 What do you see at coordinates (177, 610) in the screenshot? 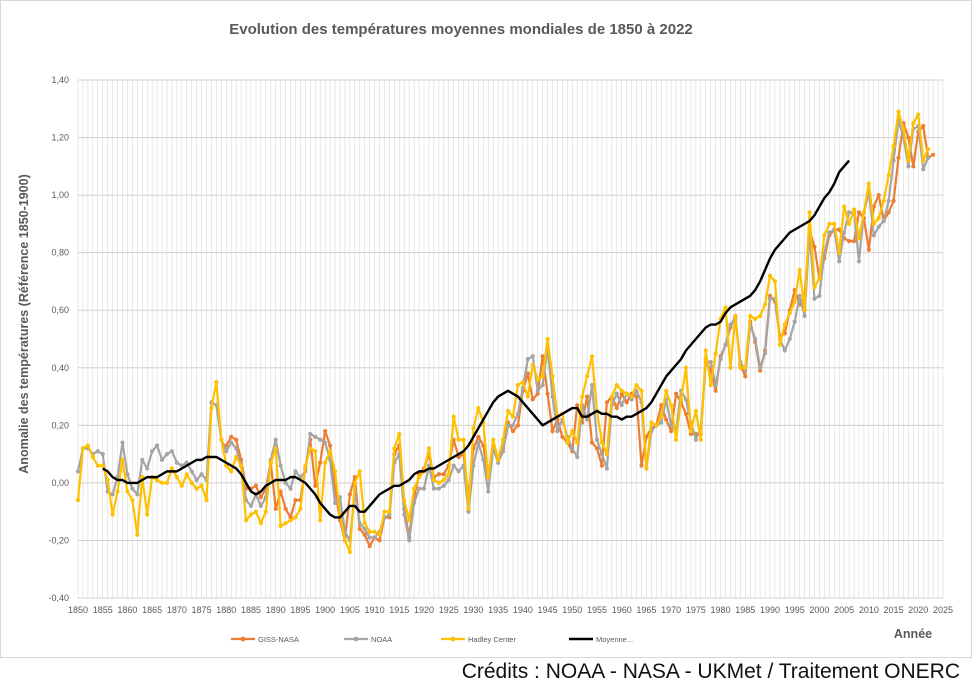
I see `x-tick-label: 1870` at bounding box center [177, 610].